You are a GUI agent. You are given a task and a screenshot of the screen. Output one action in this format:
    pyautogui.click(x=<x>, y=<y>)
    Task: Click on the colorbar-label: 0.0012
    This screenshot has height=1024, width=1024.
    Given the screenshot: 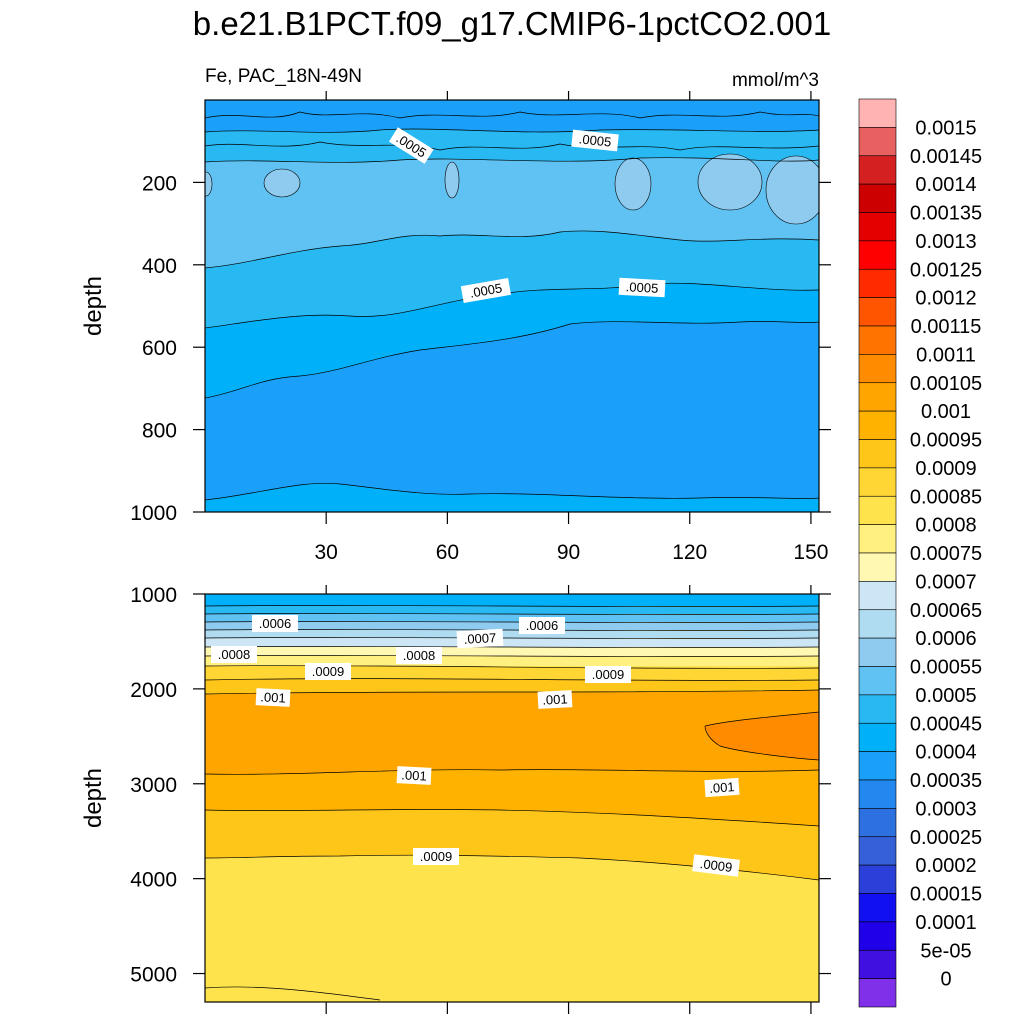 What is the action you would take?
    pyautogui.click(x=945, y=299)
    